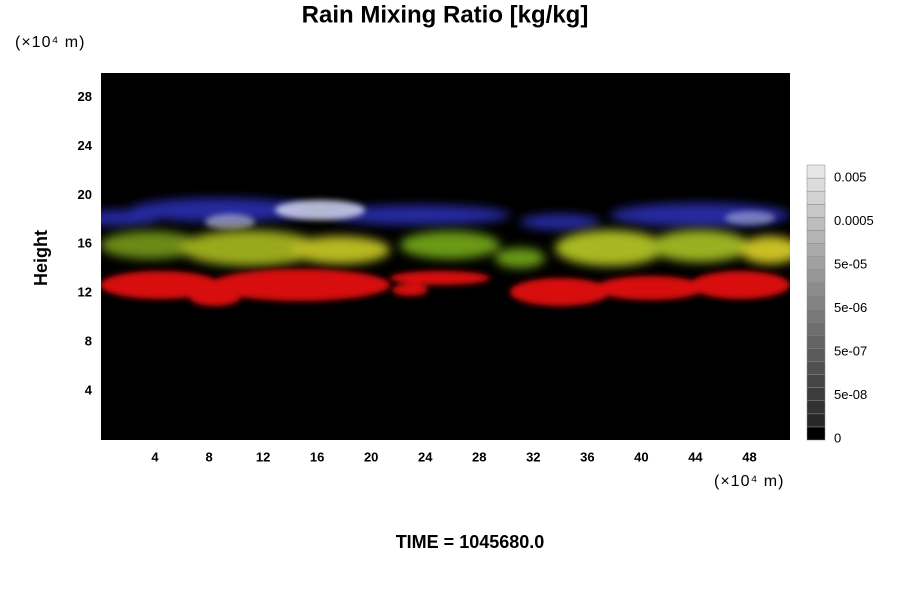 Image resolution: width=900 pixels, height=600 pixels. I want to click on x-tick-label: 40, so click(641, 456).